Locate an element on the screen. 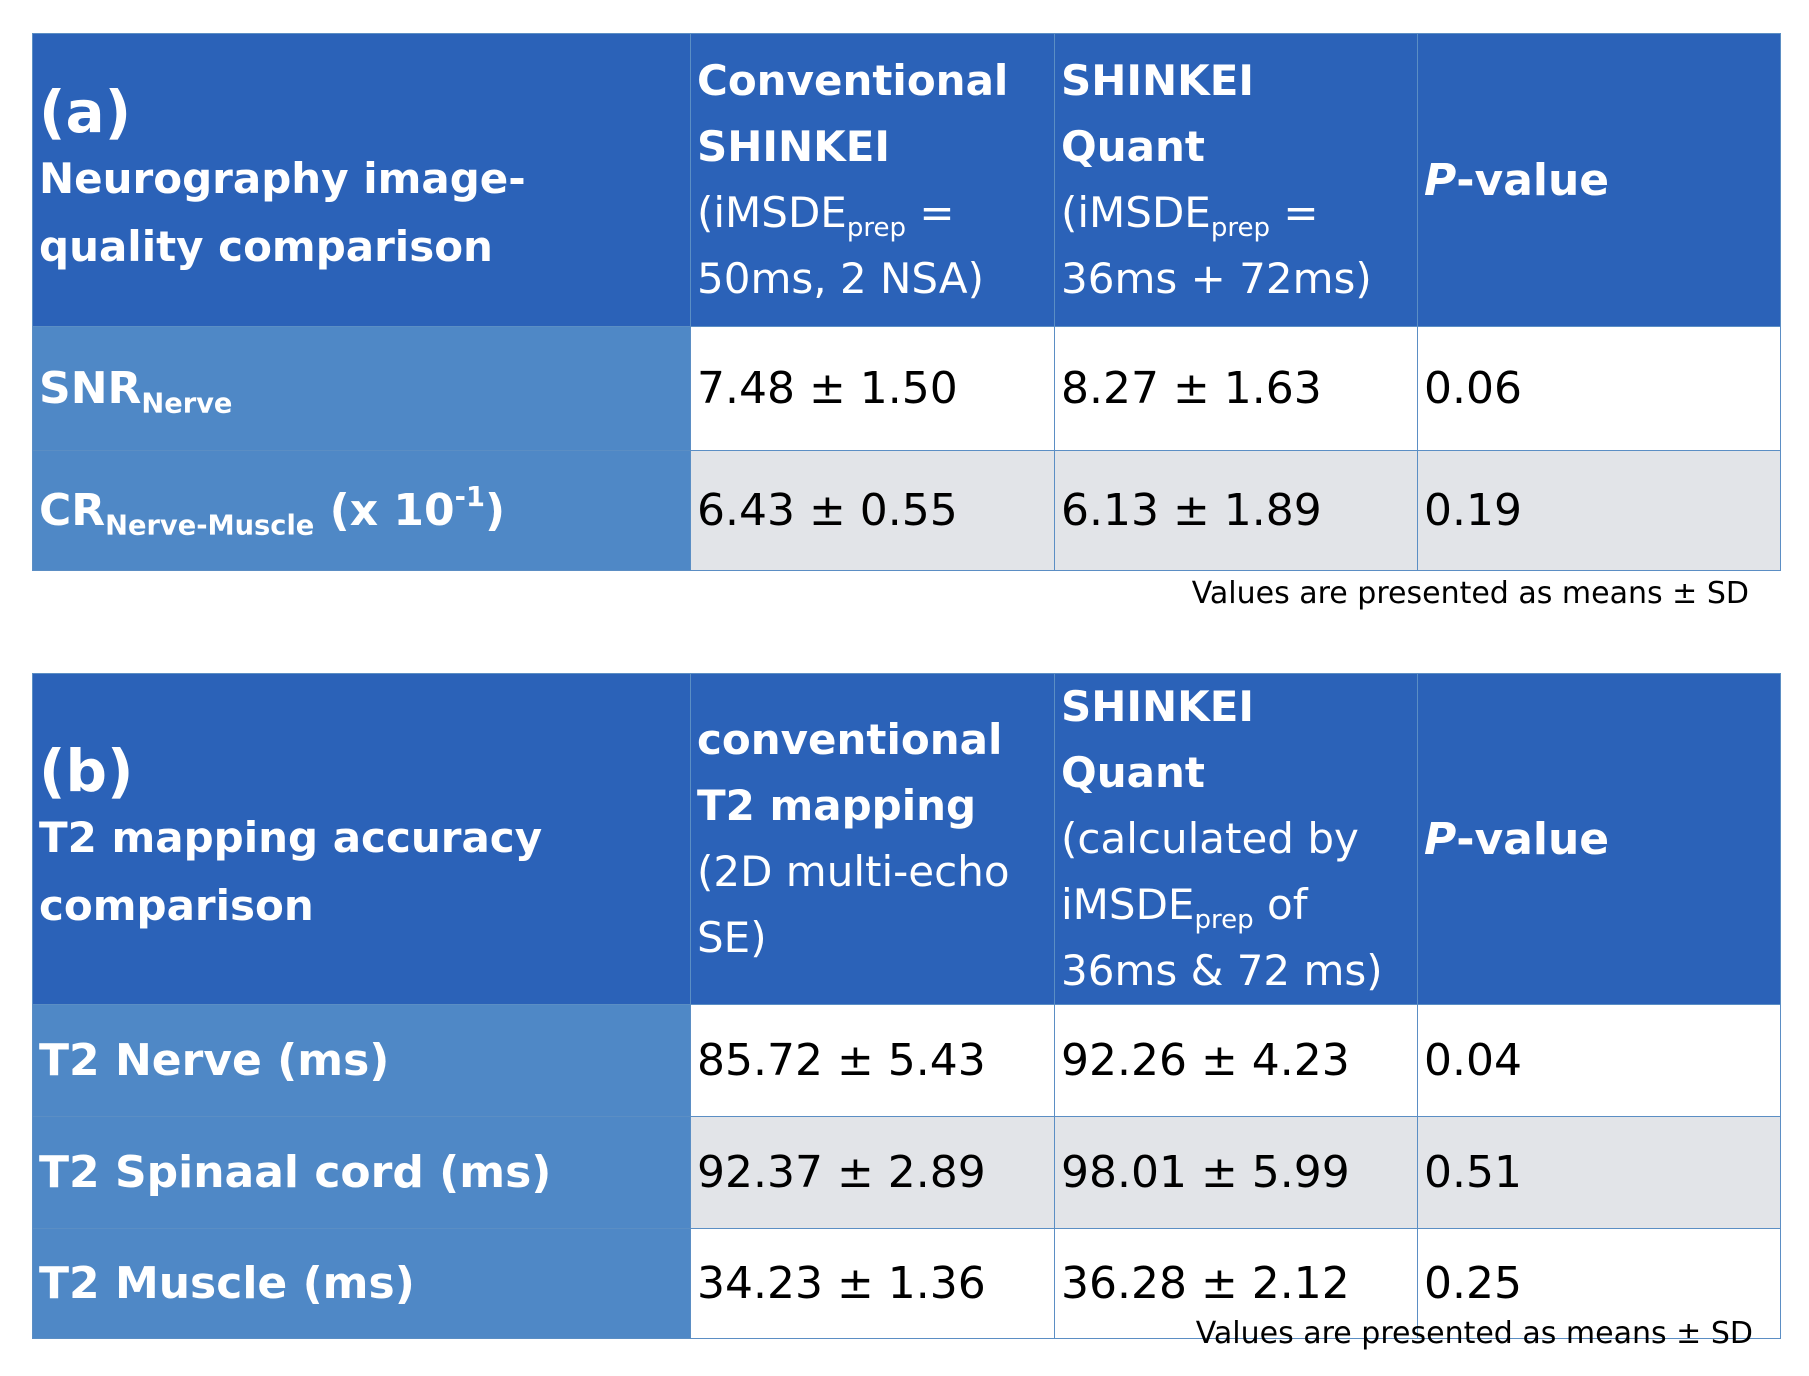  cell-p-value: 0.25 is located at coordinates (1599, 1283).